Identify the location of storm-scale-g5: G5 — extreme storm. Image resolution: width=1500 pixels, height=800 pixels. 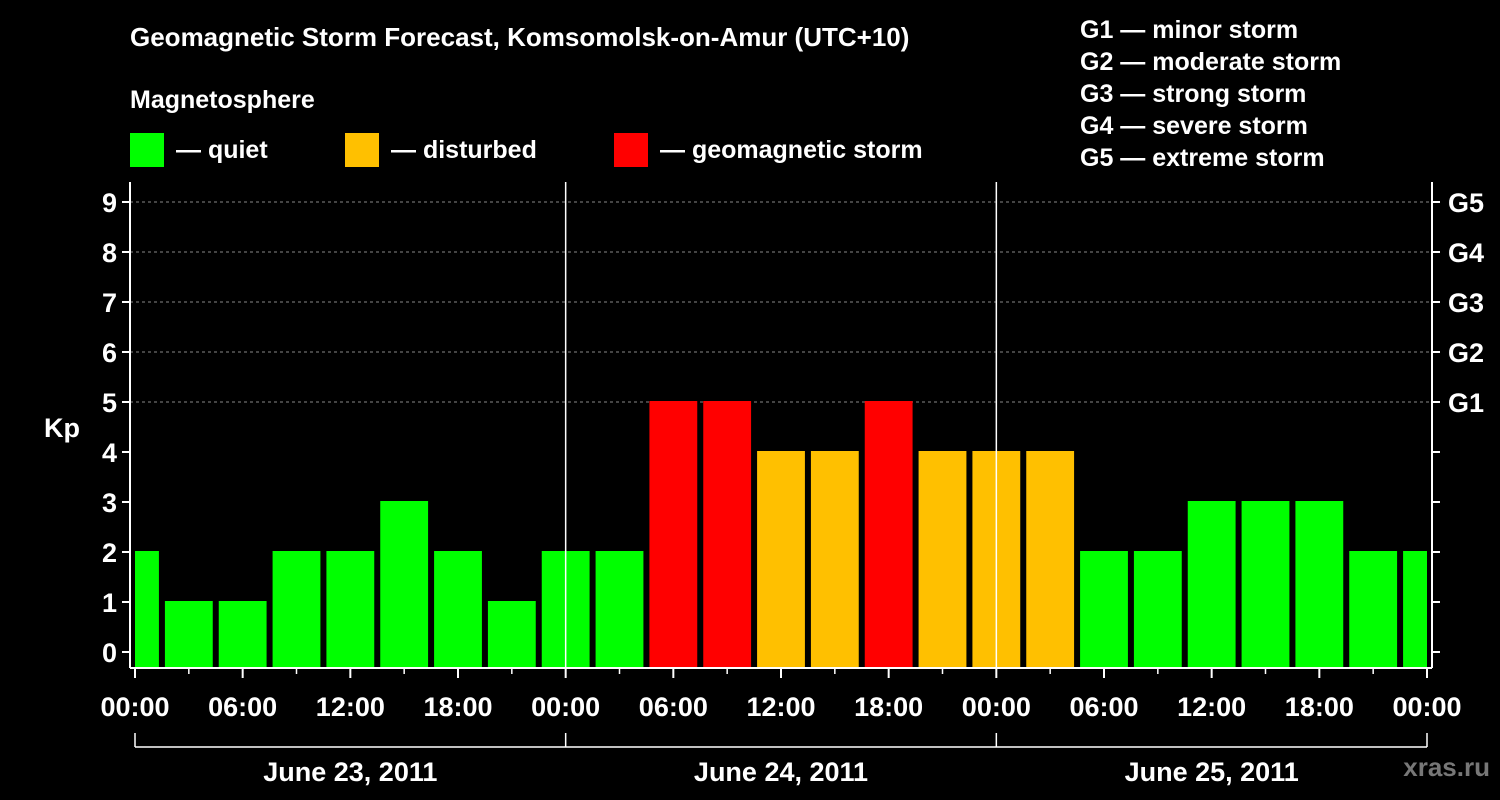
(1202, 158).